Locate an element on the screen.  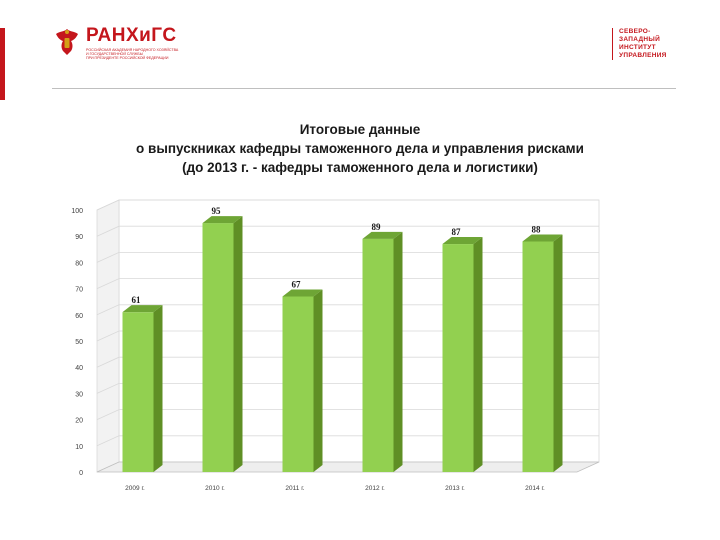
y-tick-label: 50 is located at coordinates (79, 342).